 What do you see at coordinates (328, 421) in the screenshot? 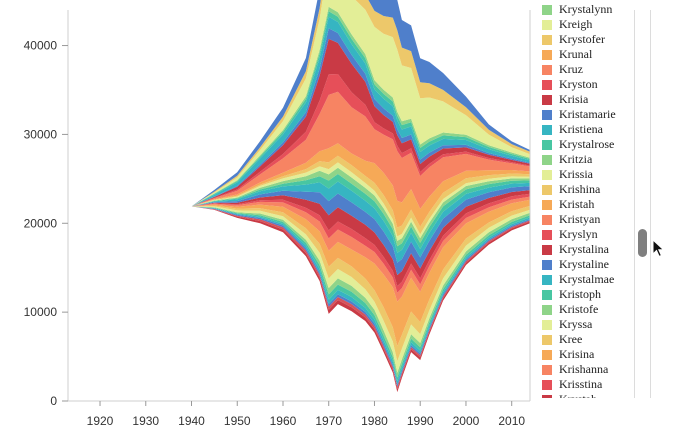
I see `x-tick-label: 1970` at bounding box center [328, 421].